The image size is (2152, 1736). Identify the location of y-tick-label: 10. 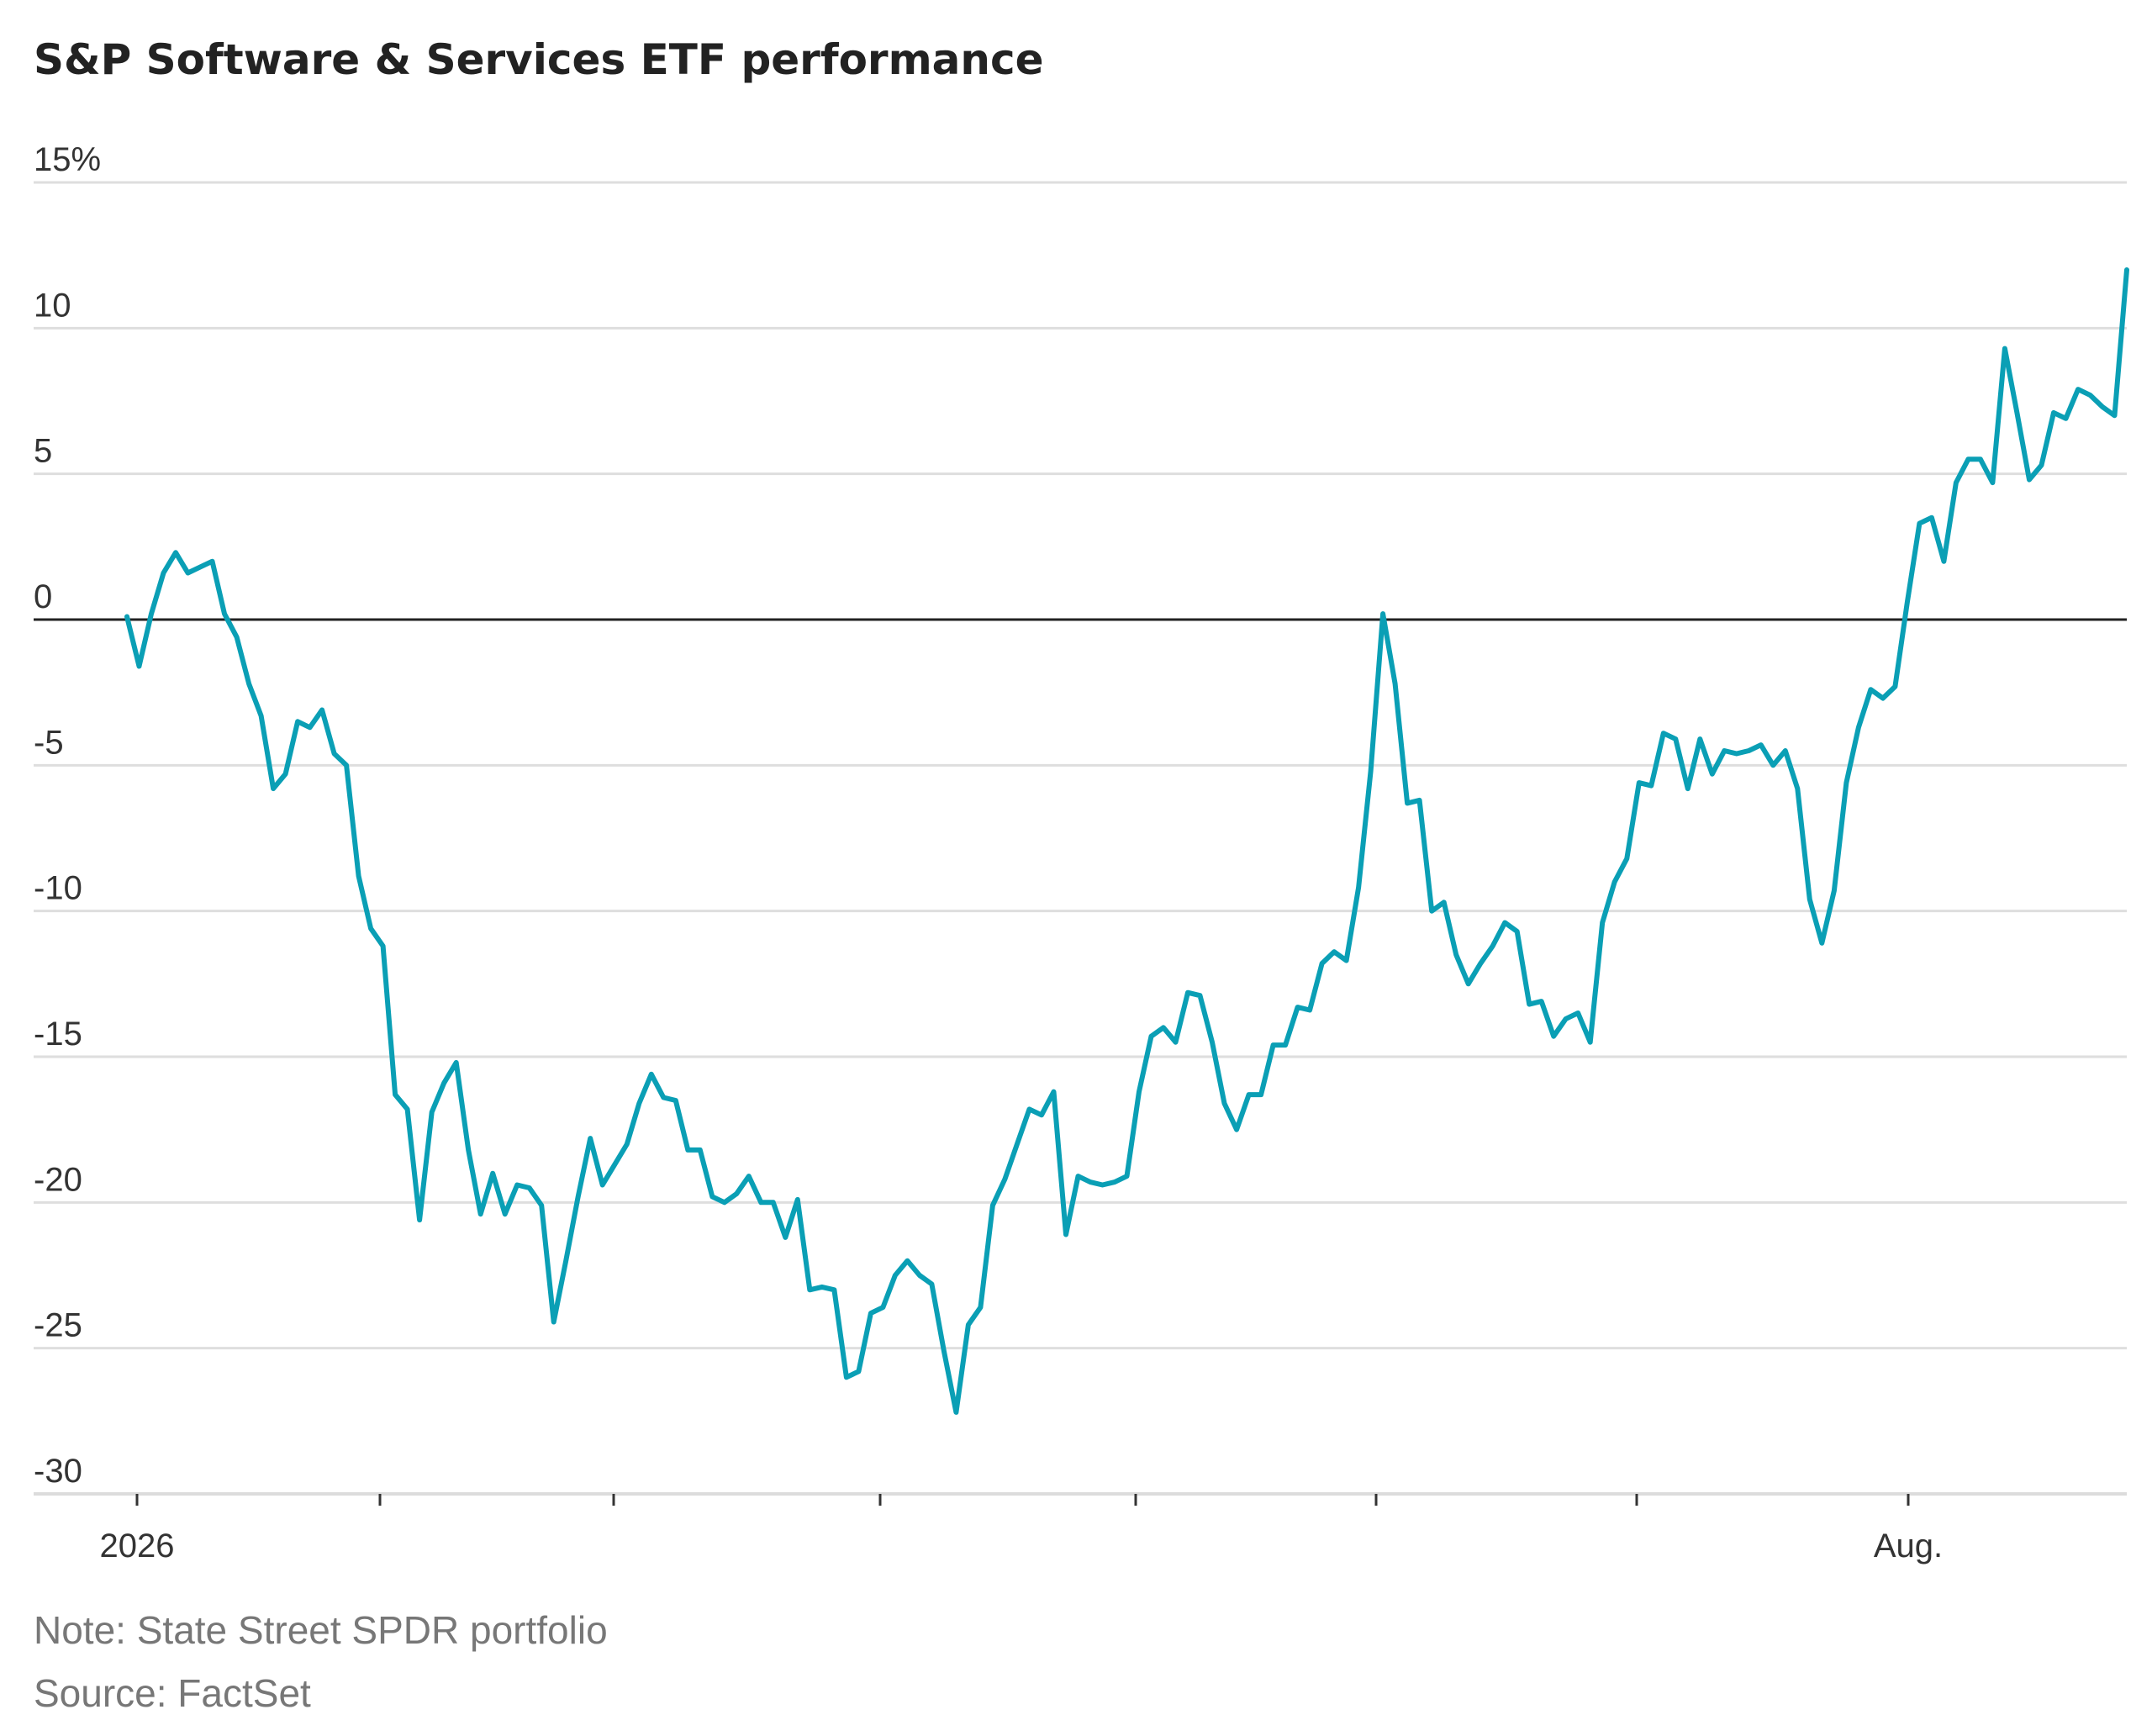
(52, 305).